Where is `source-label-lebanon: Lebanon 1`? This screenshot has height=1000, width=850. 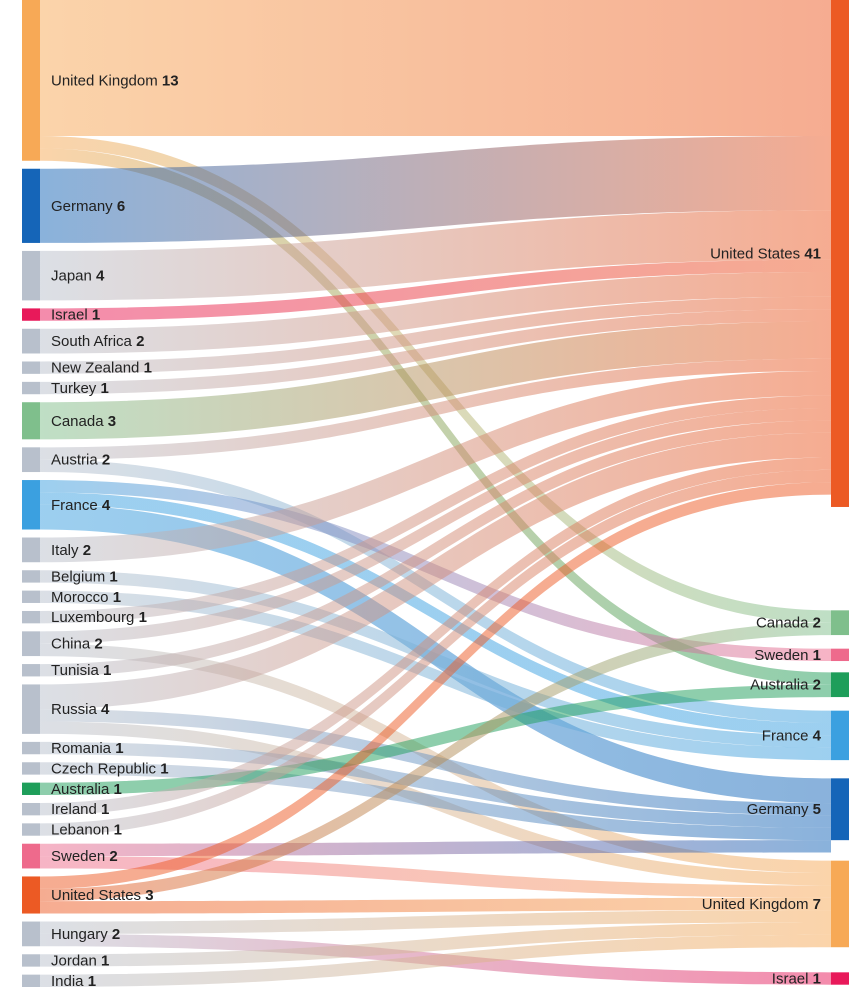 source-label-lebanon: Lebanon 1 is located at coordinates (86, 830).